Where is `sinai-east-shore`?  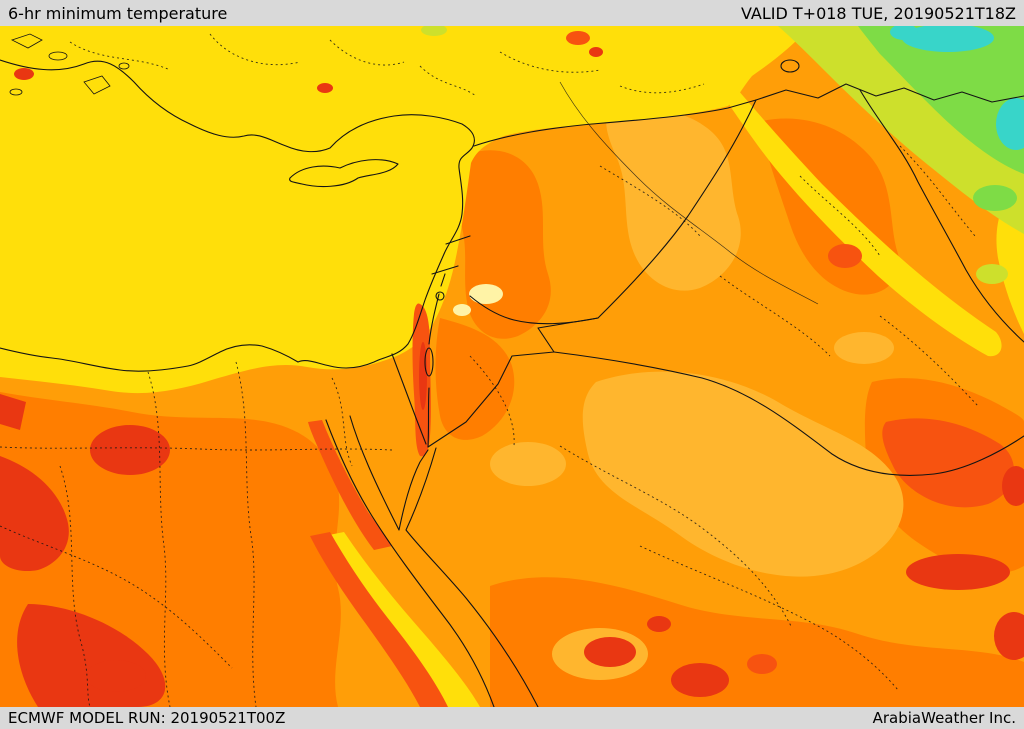
sinai-east-shore is located at coordinates (389, 473).